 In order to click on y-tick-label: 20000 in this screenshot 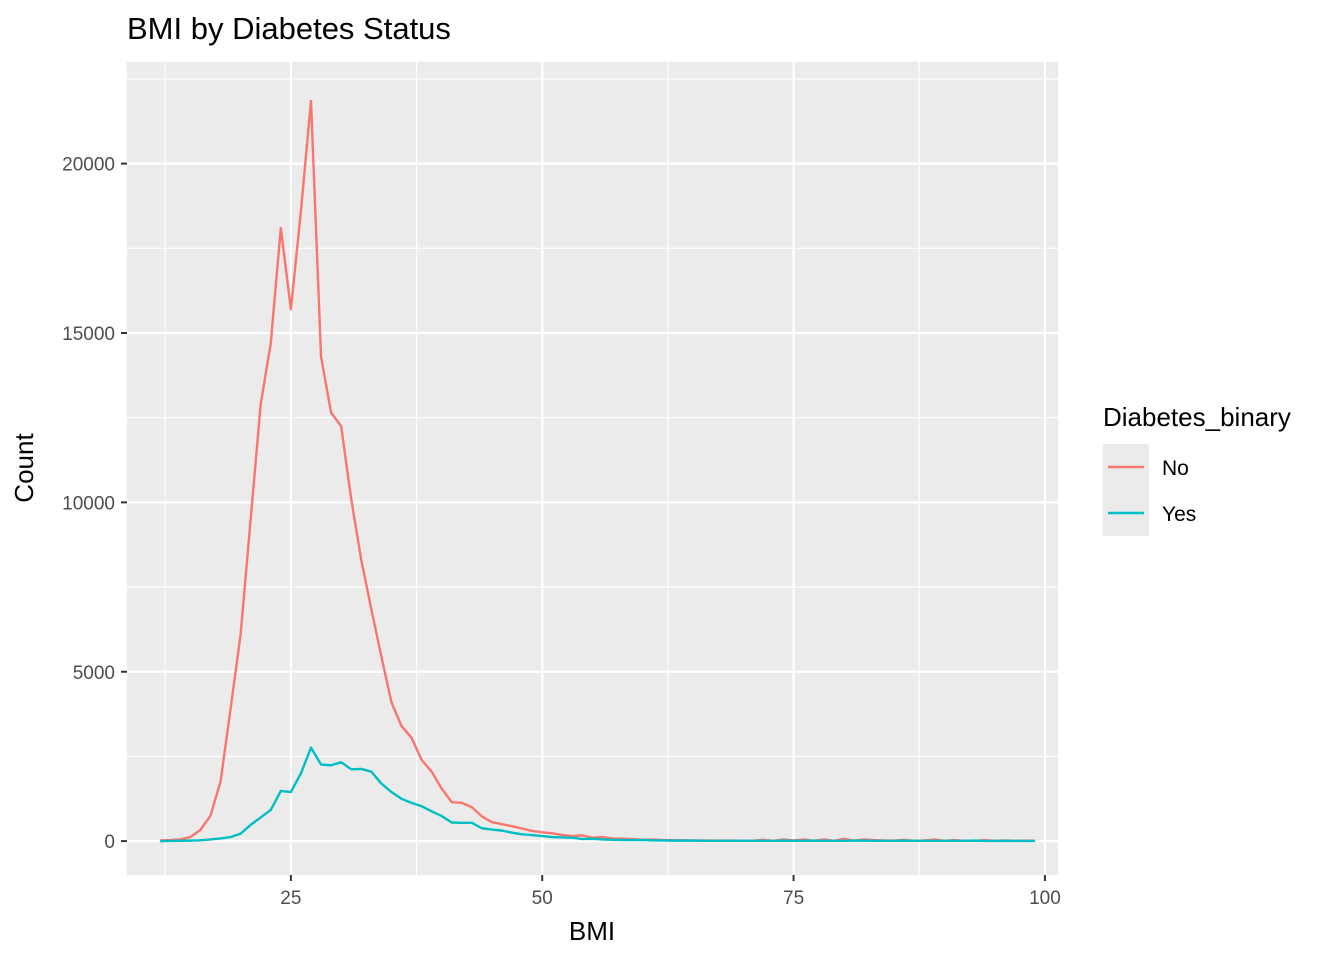, I will do `click(88, 165)`.